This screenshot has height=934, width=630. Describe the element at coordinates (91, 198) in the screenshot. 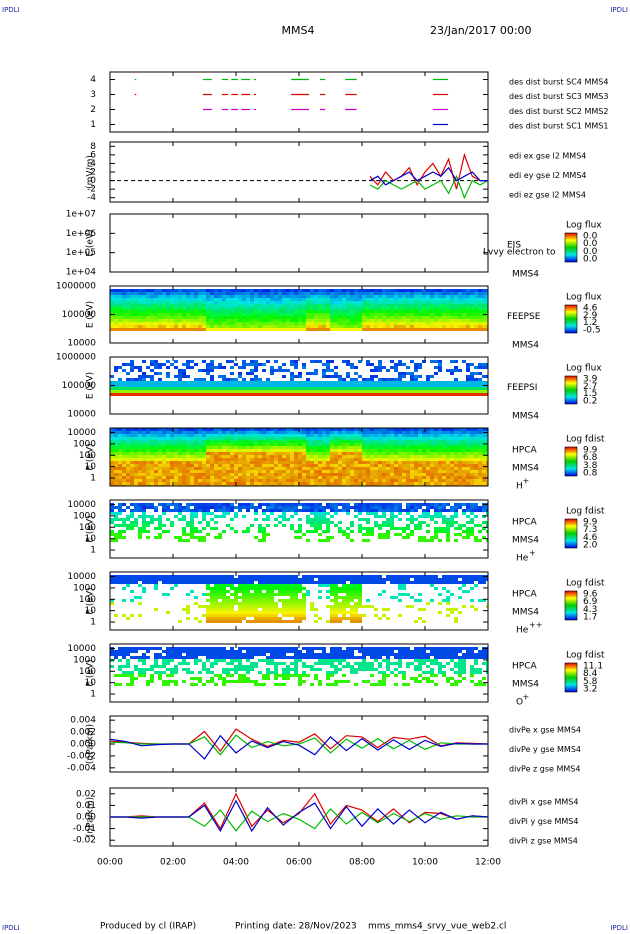

I see `y-tick-label: -4` at that location.